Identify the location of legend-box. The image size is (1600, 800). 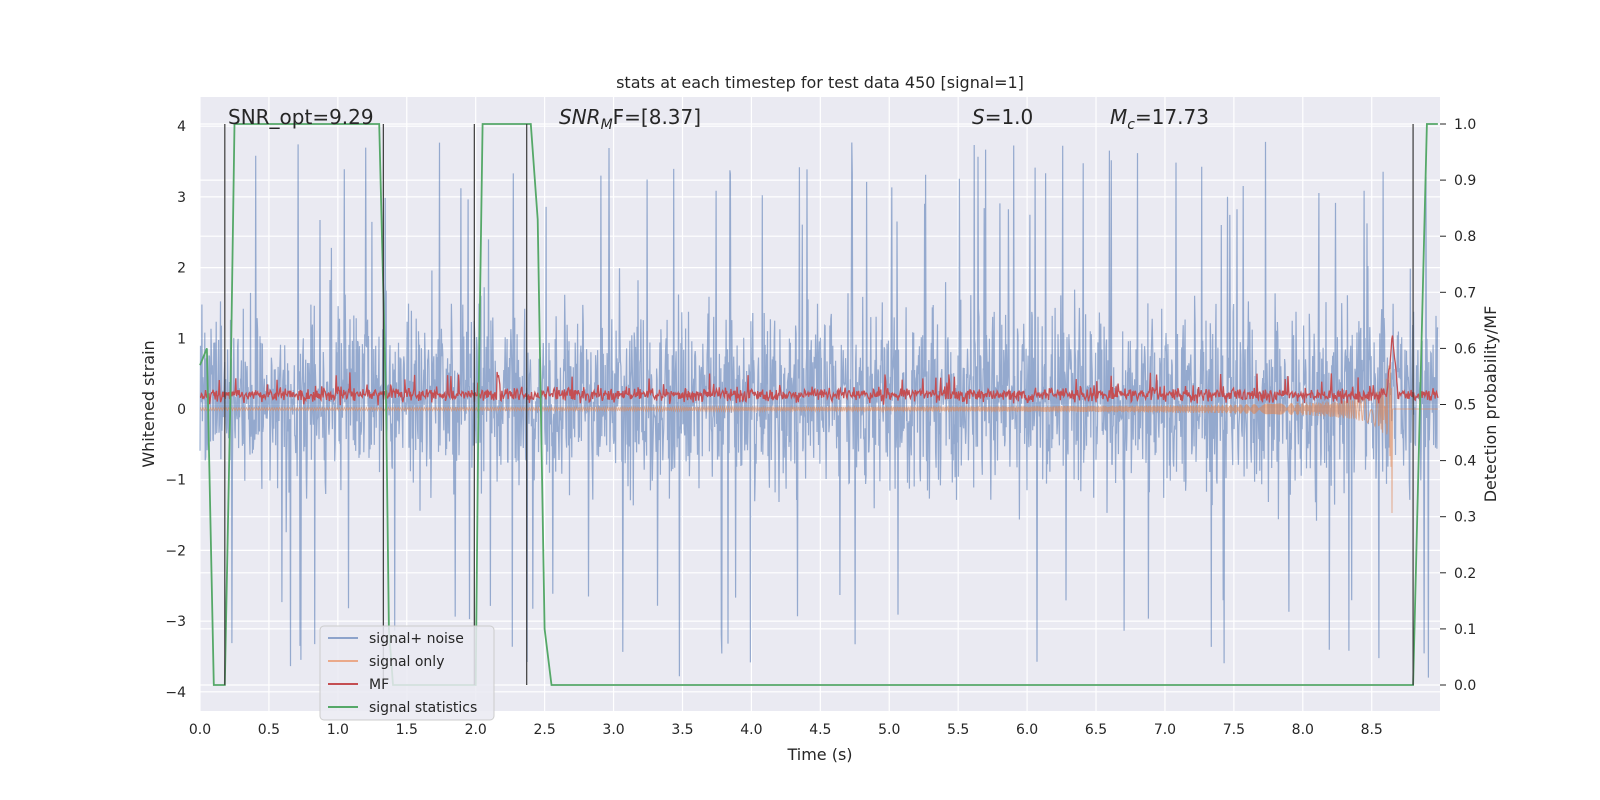
(407, 673).